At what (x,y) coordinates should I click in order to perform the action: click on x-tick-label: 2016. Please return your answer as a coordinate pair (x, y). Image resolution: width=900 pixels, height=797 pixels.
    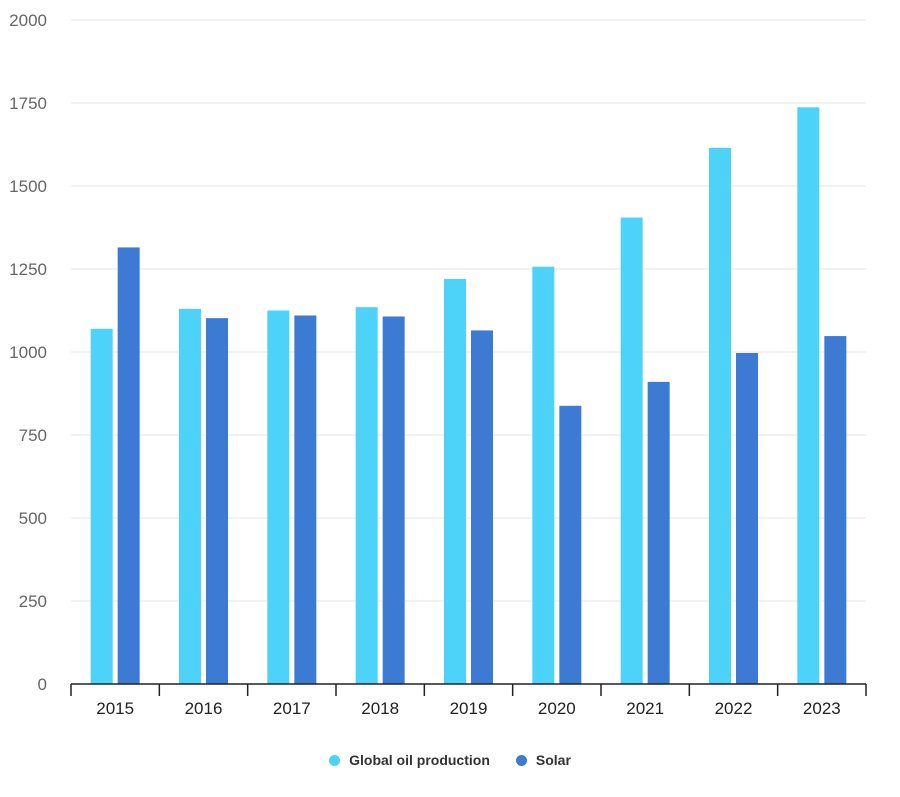
    Looking at the image, I should click on (204, 708).